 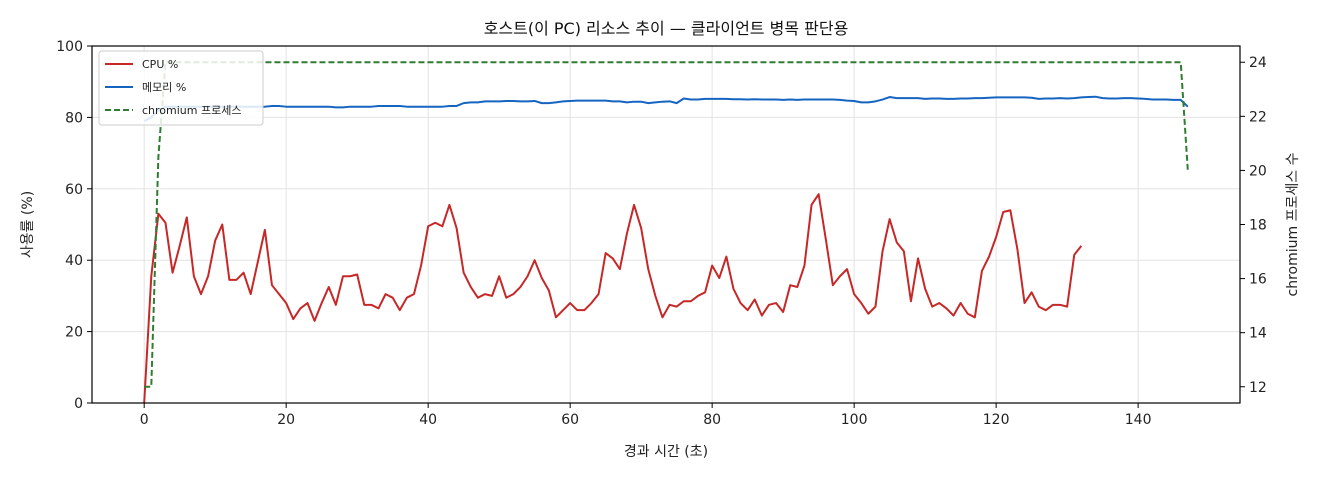 I want to click on x-tick-label: 140, so click(x=1138, y=420).